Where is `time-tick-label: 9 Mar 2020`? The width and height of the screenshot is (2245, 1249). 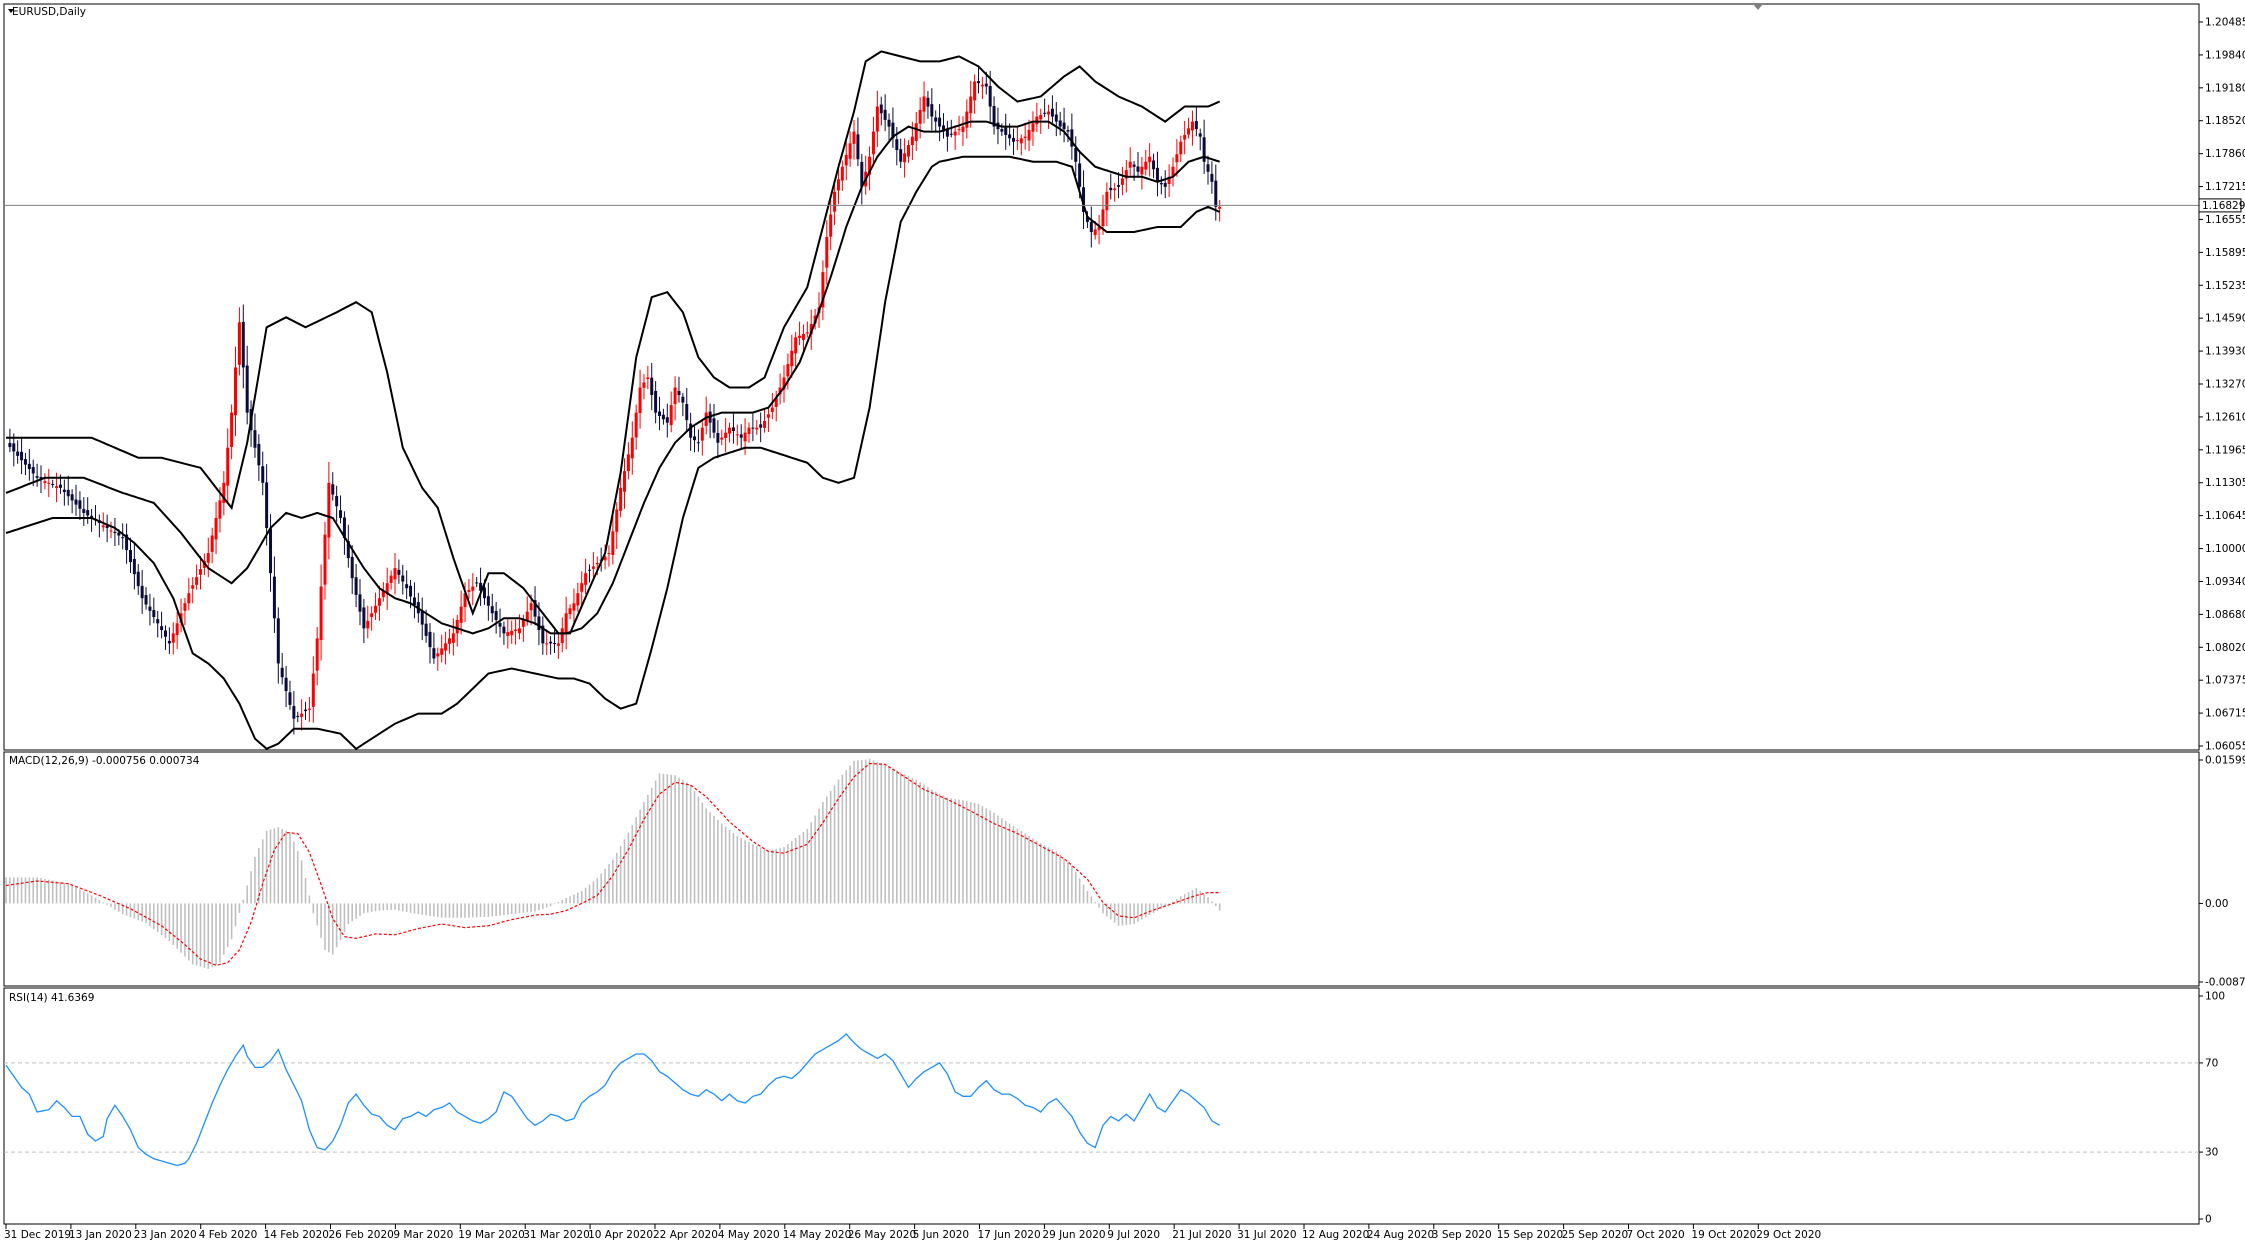
time-tick-label: 9 Mar 2020 is located at coordinates (423, 1235).